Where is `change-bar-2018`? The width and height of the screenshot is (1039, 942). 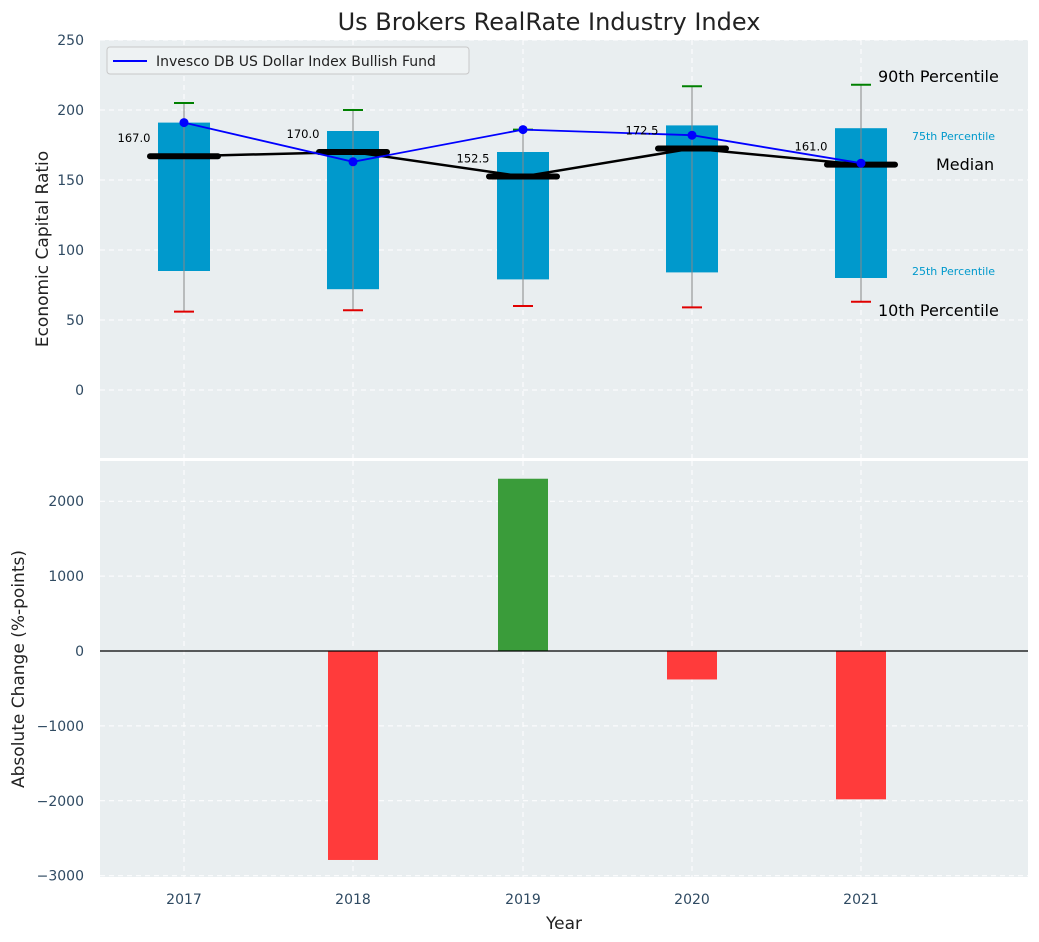 change-bar-2018 is located at coordinates (353, 755).